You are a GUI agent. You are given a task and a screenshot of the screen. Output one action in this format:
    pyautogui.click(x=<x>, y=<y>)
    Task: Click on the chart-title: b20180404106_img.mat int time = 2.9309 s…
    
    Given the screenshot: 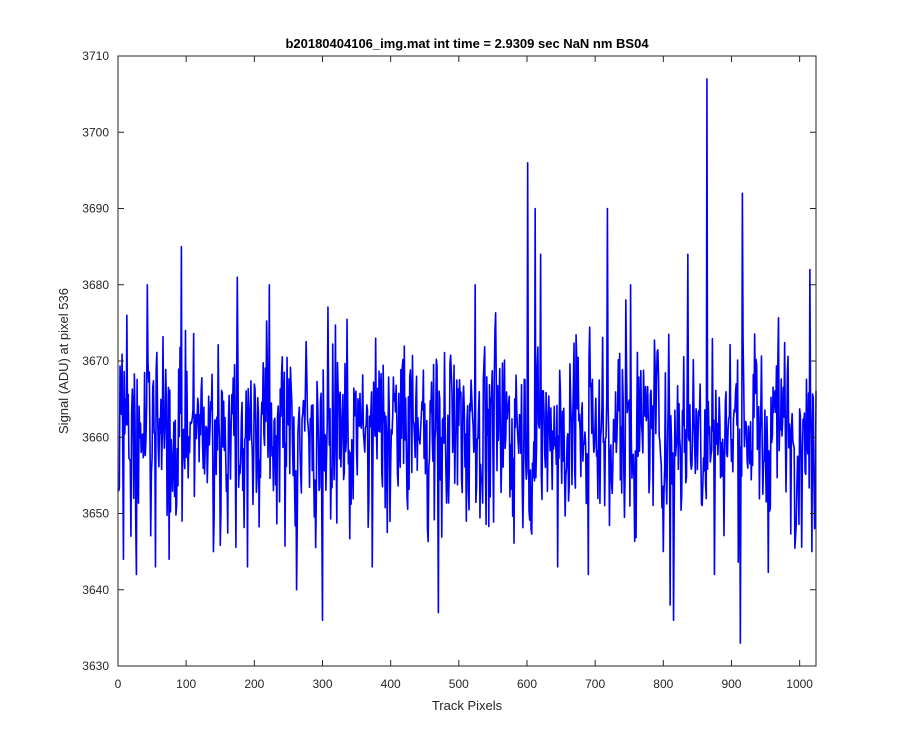 What is the action you would take?
    pyautogui.click(x=467, y=43)
    